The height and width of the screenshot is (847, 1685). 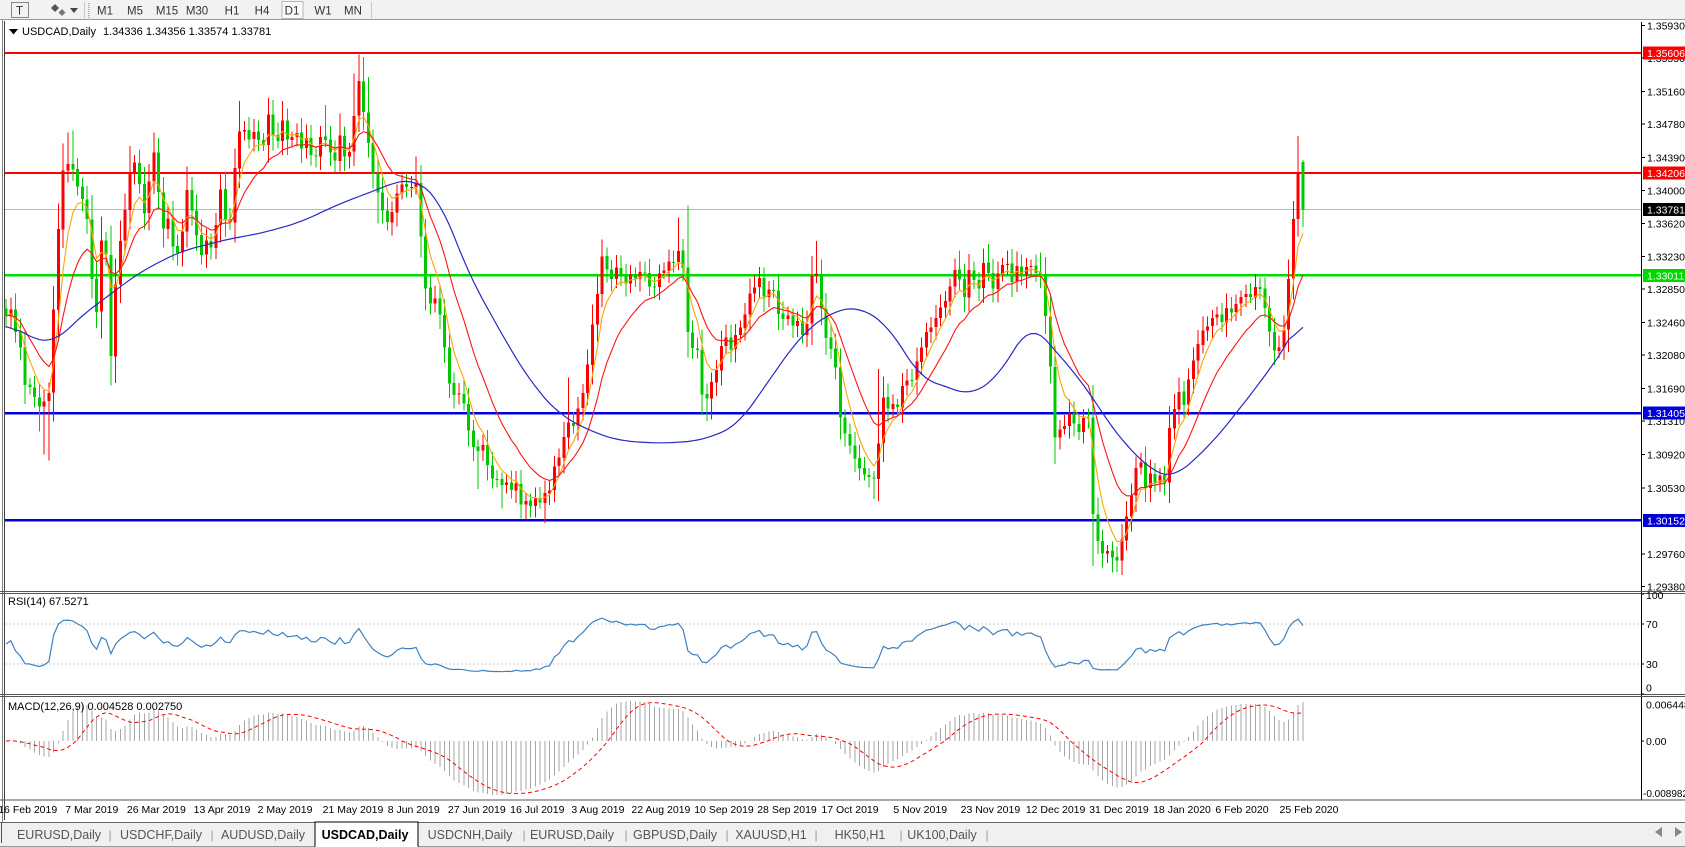 What do you see at coordinates (942, 835) in the screenshot?
I see `svg-text: UK100,Daily` at bounding box center [942, 835].